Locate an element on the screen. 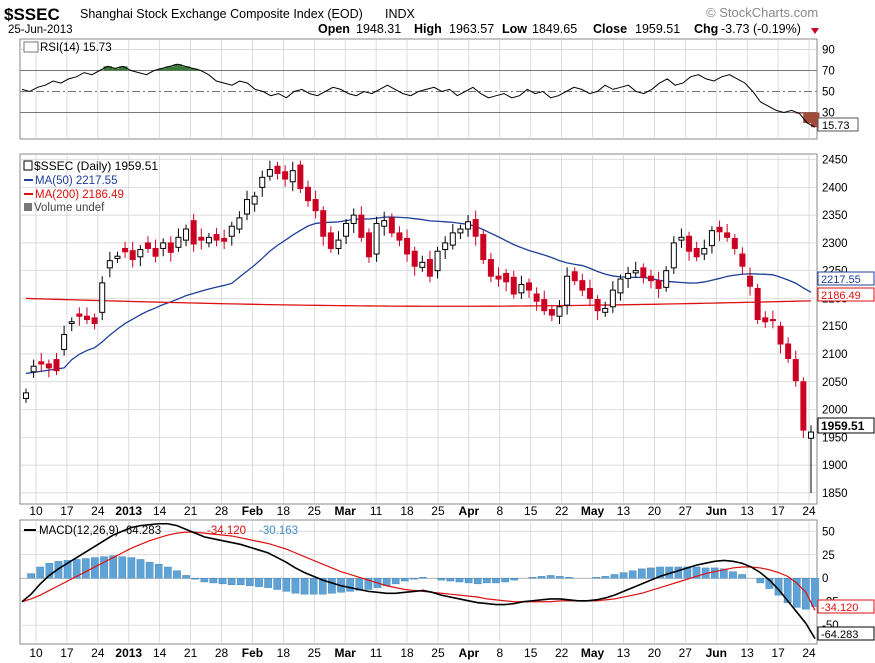 This screenshot has width=875, height=663. price-legend: $SSEC (Daily) 1959.51 is located at coordinates (96, 166).